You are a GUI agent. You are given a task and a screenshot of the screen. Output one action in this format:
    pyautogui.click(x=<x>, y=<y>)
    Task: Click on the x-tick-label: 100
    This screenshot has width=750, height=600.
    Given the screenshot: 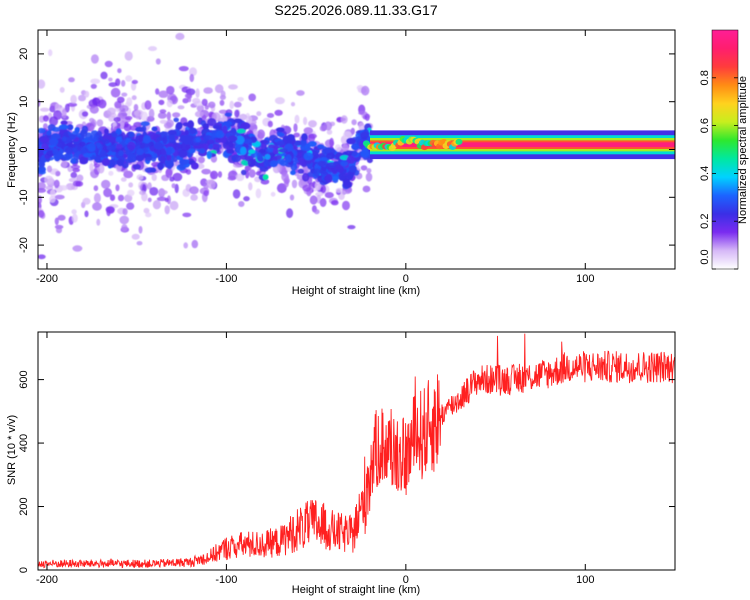 What is the action you would take?
    pyautogui.click(x=585, y=580)
    